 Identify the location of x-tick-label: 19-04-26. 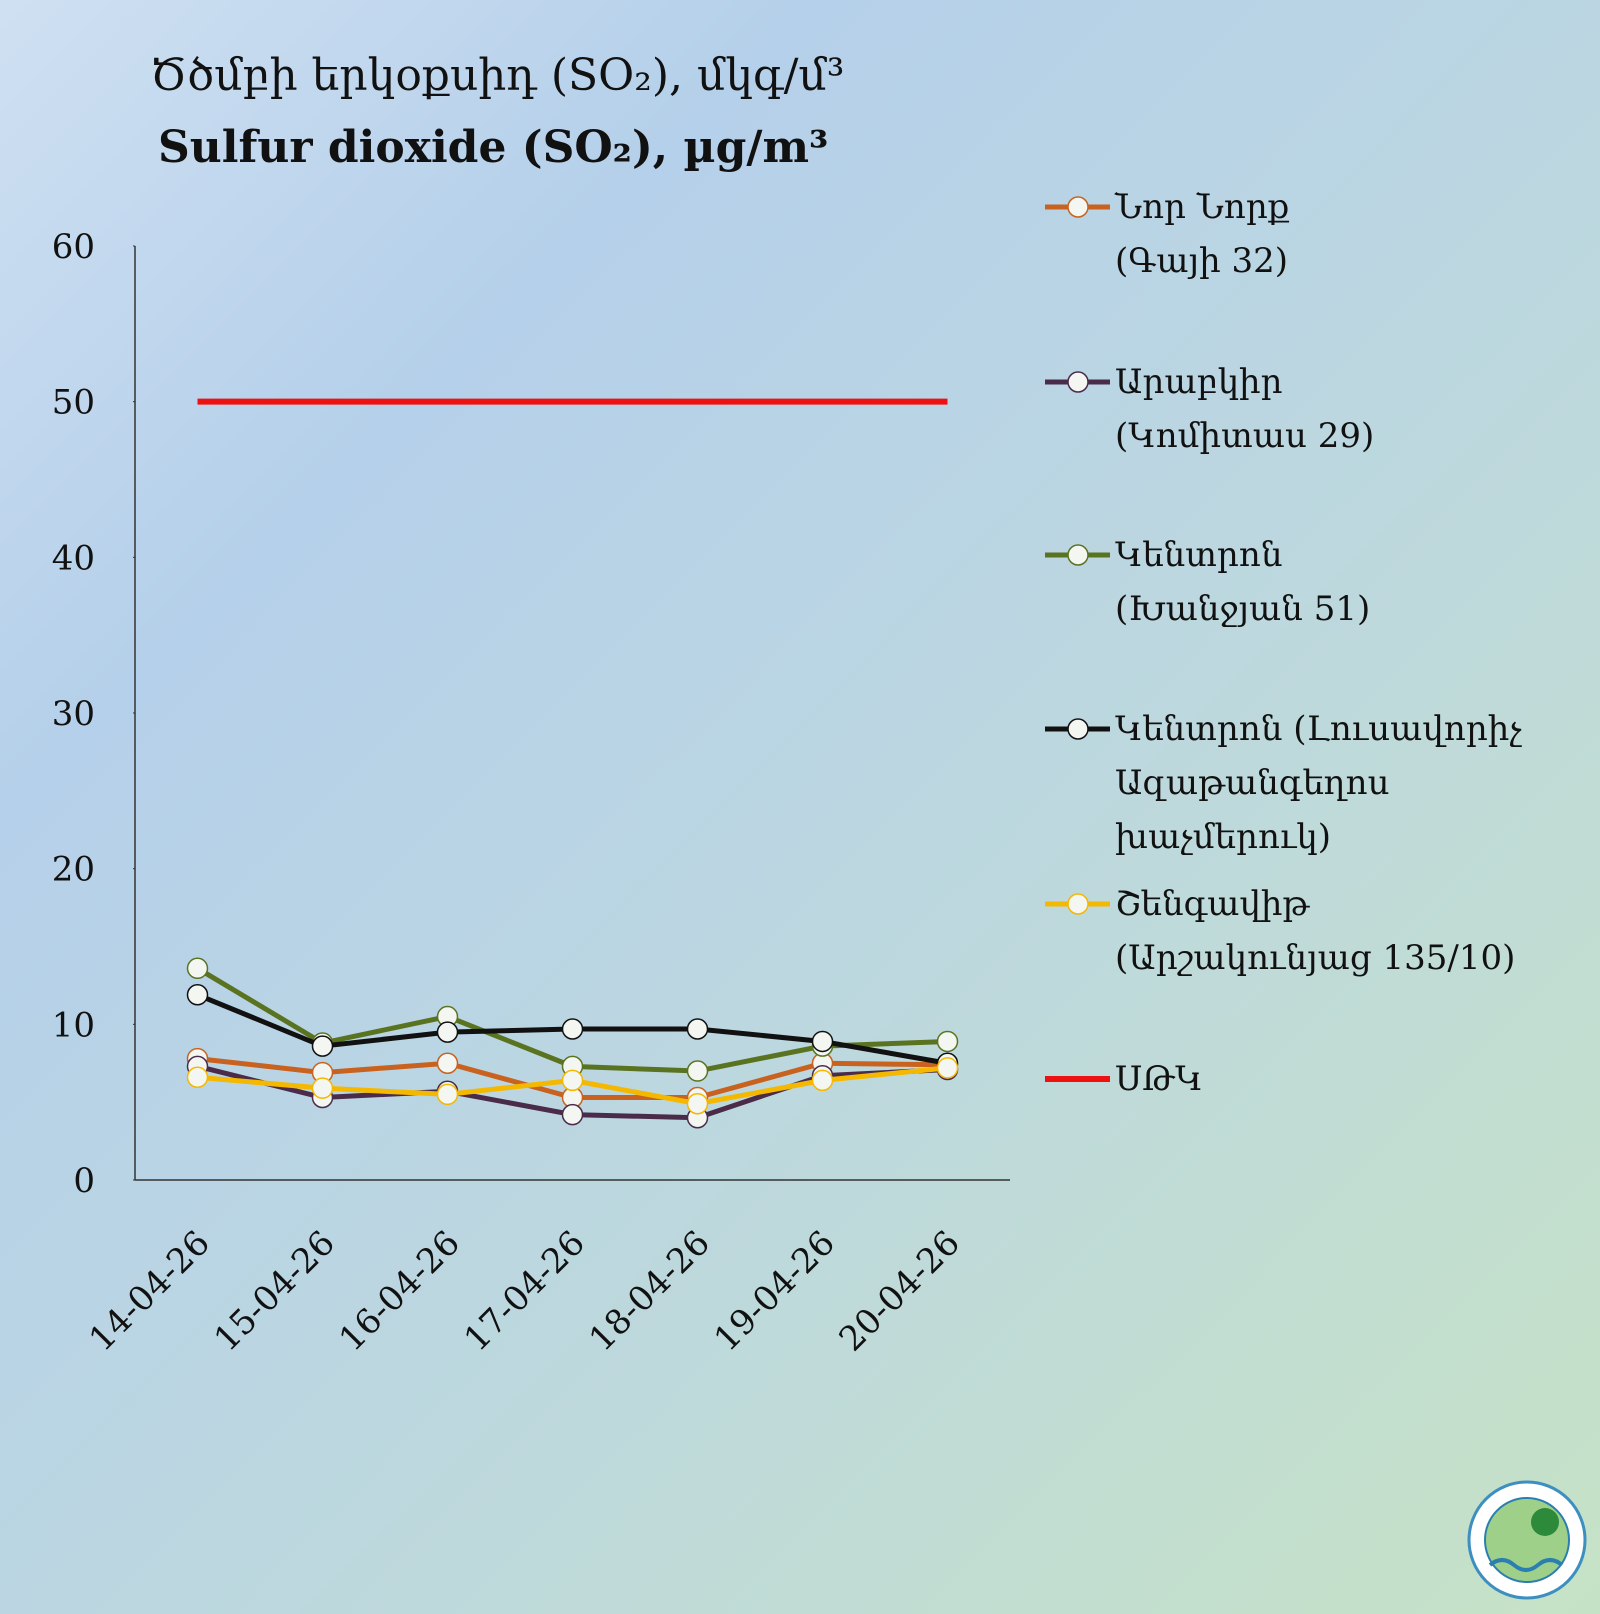
(775, 1291).